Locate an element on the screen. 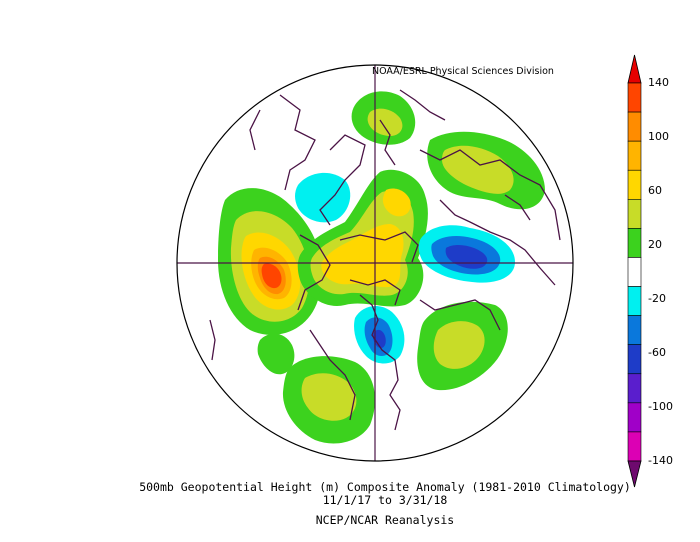 The height and width of the screenshot is (542, 700). colorbar-tick-minus20: -20 is located at coordinates (657, 298).